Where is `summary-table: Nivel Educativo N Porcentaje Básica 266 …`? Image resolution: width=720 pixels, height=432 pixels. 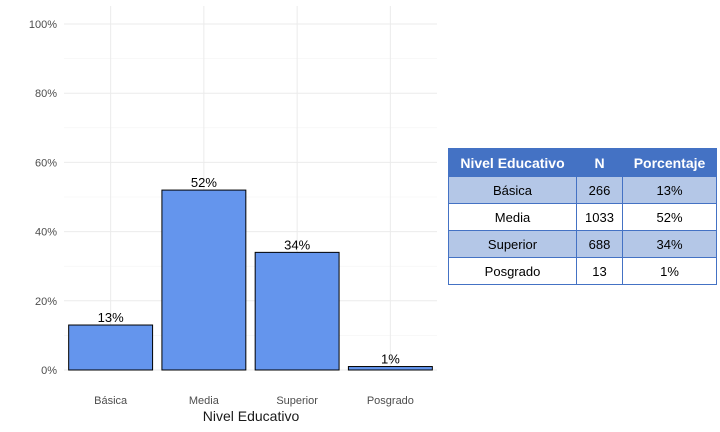 summary-table: Nivel Educativo N Porcentaje Básica 266 … is located at coordinates (582, 216).